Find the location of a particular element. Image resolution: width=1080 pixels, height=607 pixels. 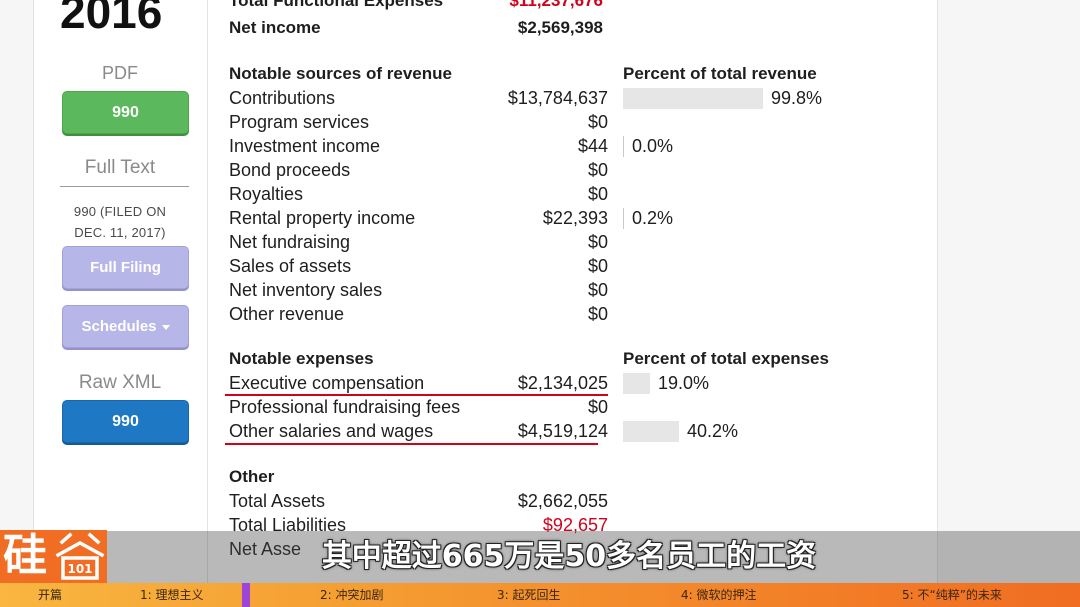

other-row: Net Asse is located at coordinates (579, 549).